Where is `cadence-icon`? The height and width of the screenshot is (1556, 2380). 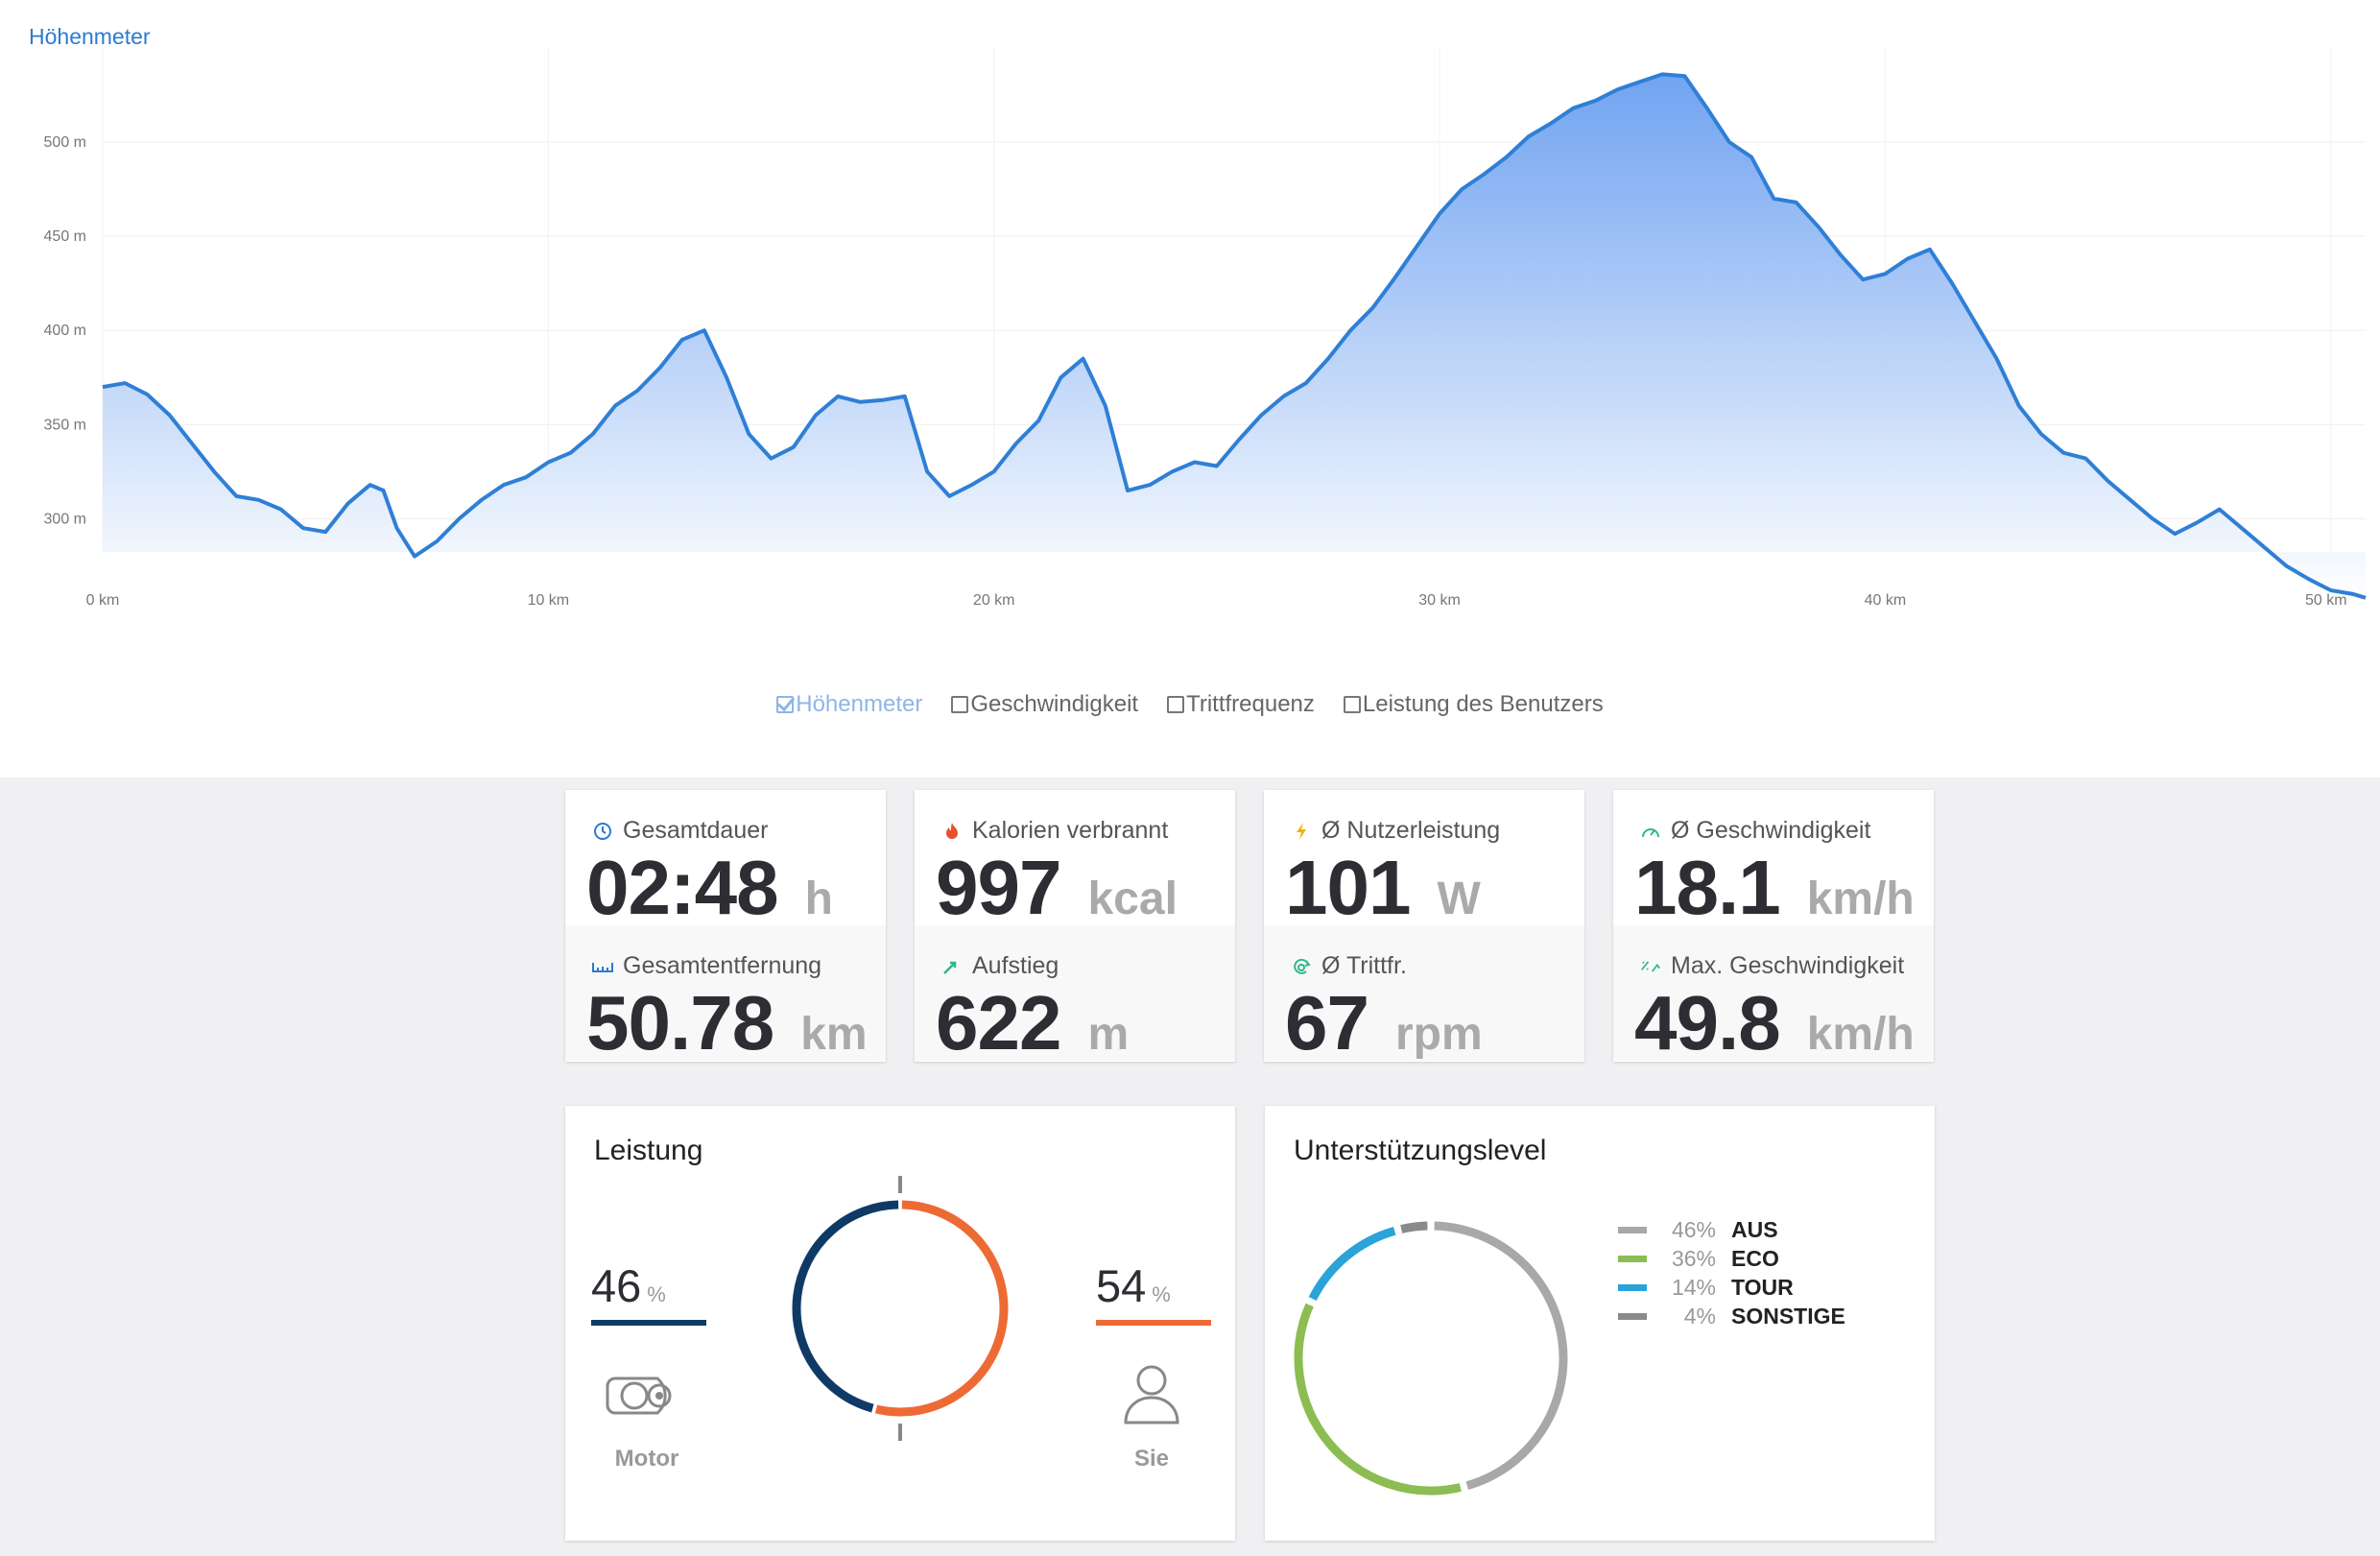 cadence-icon is located at coordinates (1302, 966).